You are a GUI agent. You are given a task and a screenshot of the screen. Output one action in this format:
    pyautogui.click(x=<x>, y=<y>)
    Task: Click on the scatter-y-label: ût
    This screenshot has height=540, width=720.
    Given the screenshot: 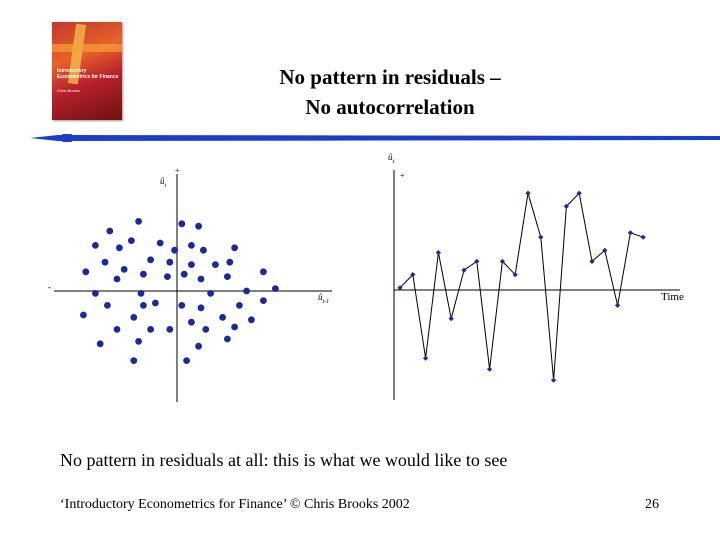 What is the action you would take?
    pyautogui.click(x=163, y=182)
    